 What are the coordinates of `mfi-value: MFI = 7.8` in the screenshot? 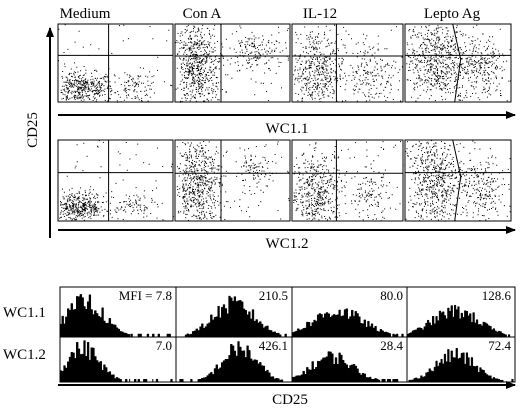 It's located at (145, 295).